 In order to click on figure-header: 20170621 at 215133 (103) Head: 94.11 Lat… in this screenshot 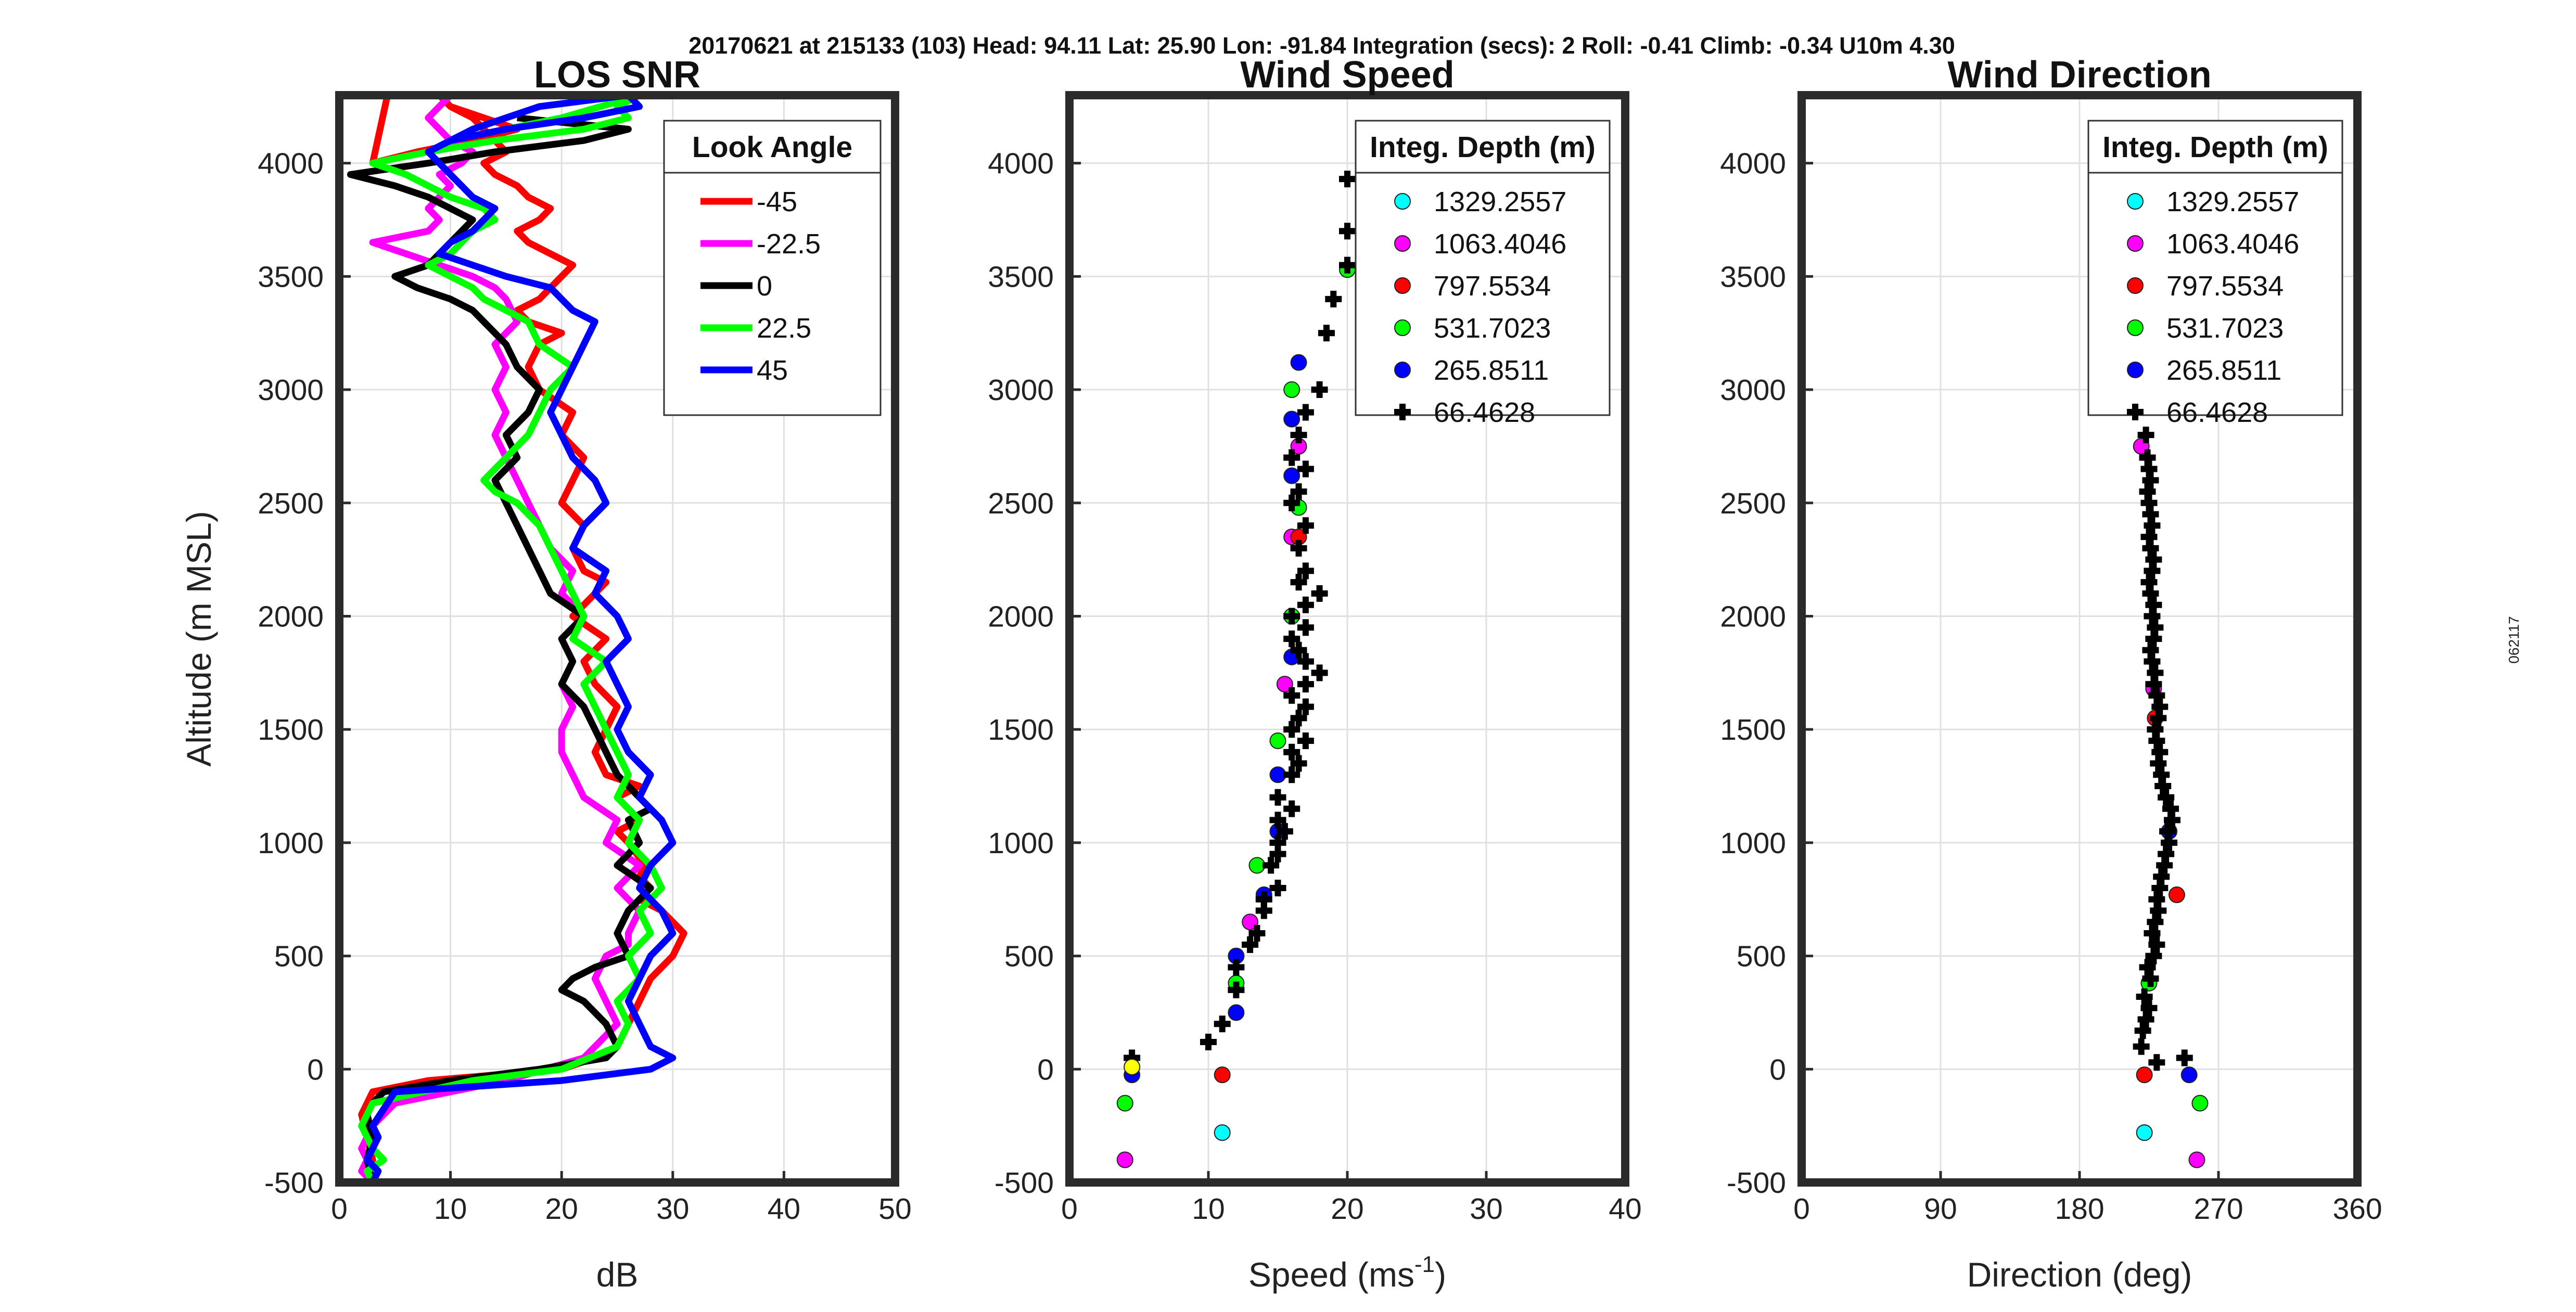, I will do `click(1321, 46)`.